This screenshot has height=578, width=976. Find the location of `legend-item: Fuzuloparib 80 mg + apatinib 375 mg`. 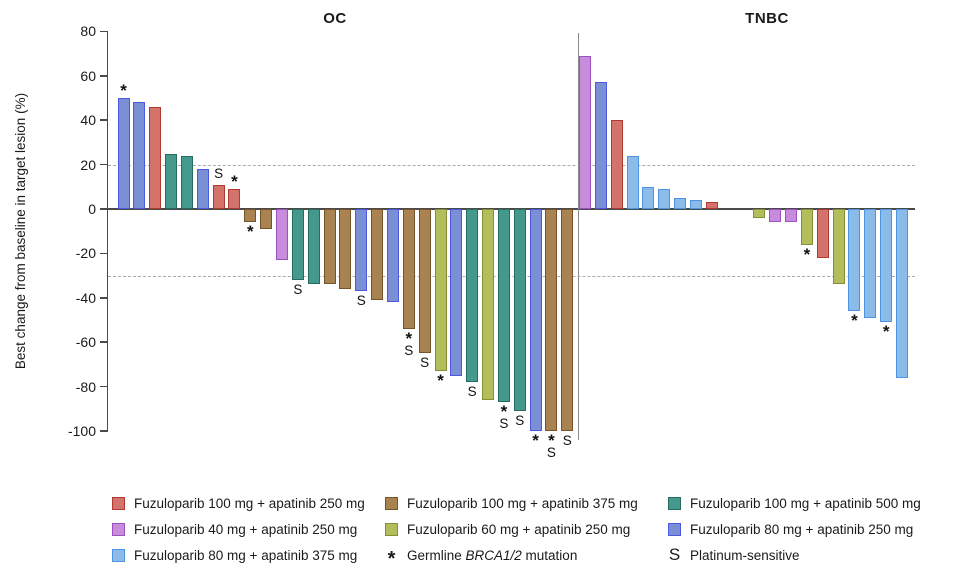

legend-item: Fuzuloparib 80 mg + apatinib 375 mg is located at coordinates (238, 555).